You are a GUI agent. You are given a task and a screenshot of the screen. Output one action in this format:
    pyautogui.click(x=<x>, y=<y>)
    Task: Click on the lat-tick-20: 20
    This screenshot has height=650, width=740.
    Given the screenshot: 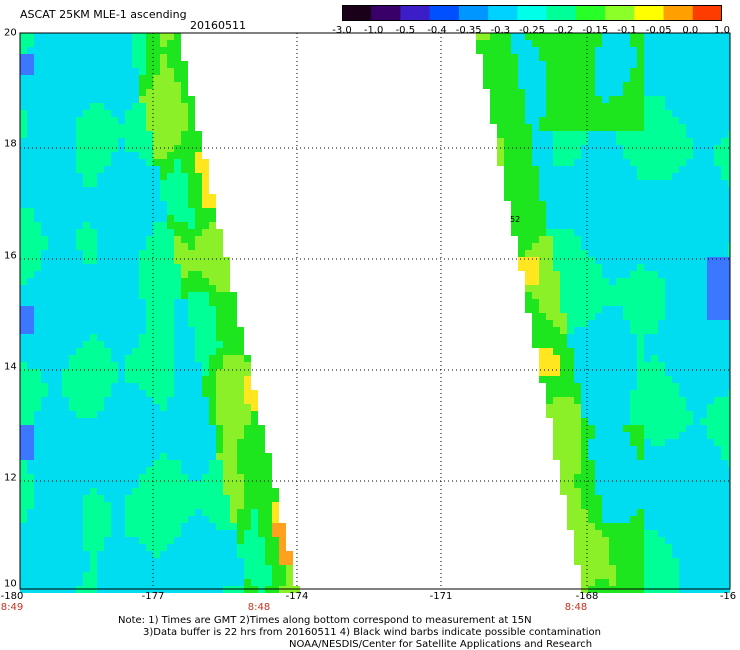 What is the action you would take?
    pyautogui.click(x=10, y=33)
    